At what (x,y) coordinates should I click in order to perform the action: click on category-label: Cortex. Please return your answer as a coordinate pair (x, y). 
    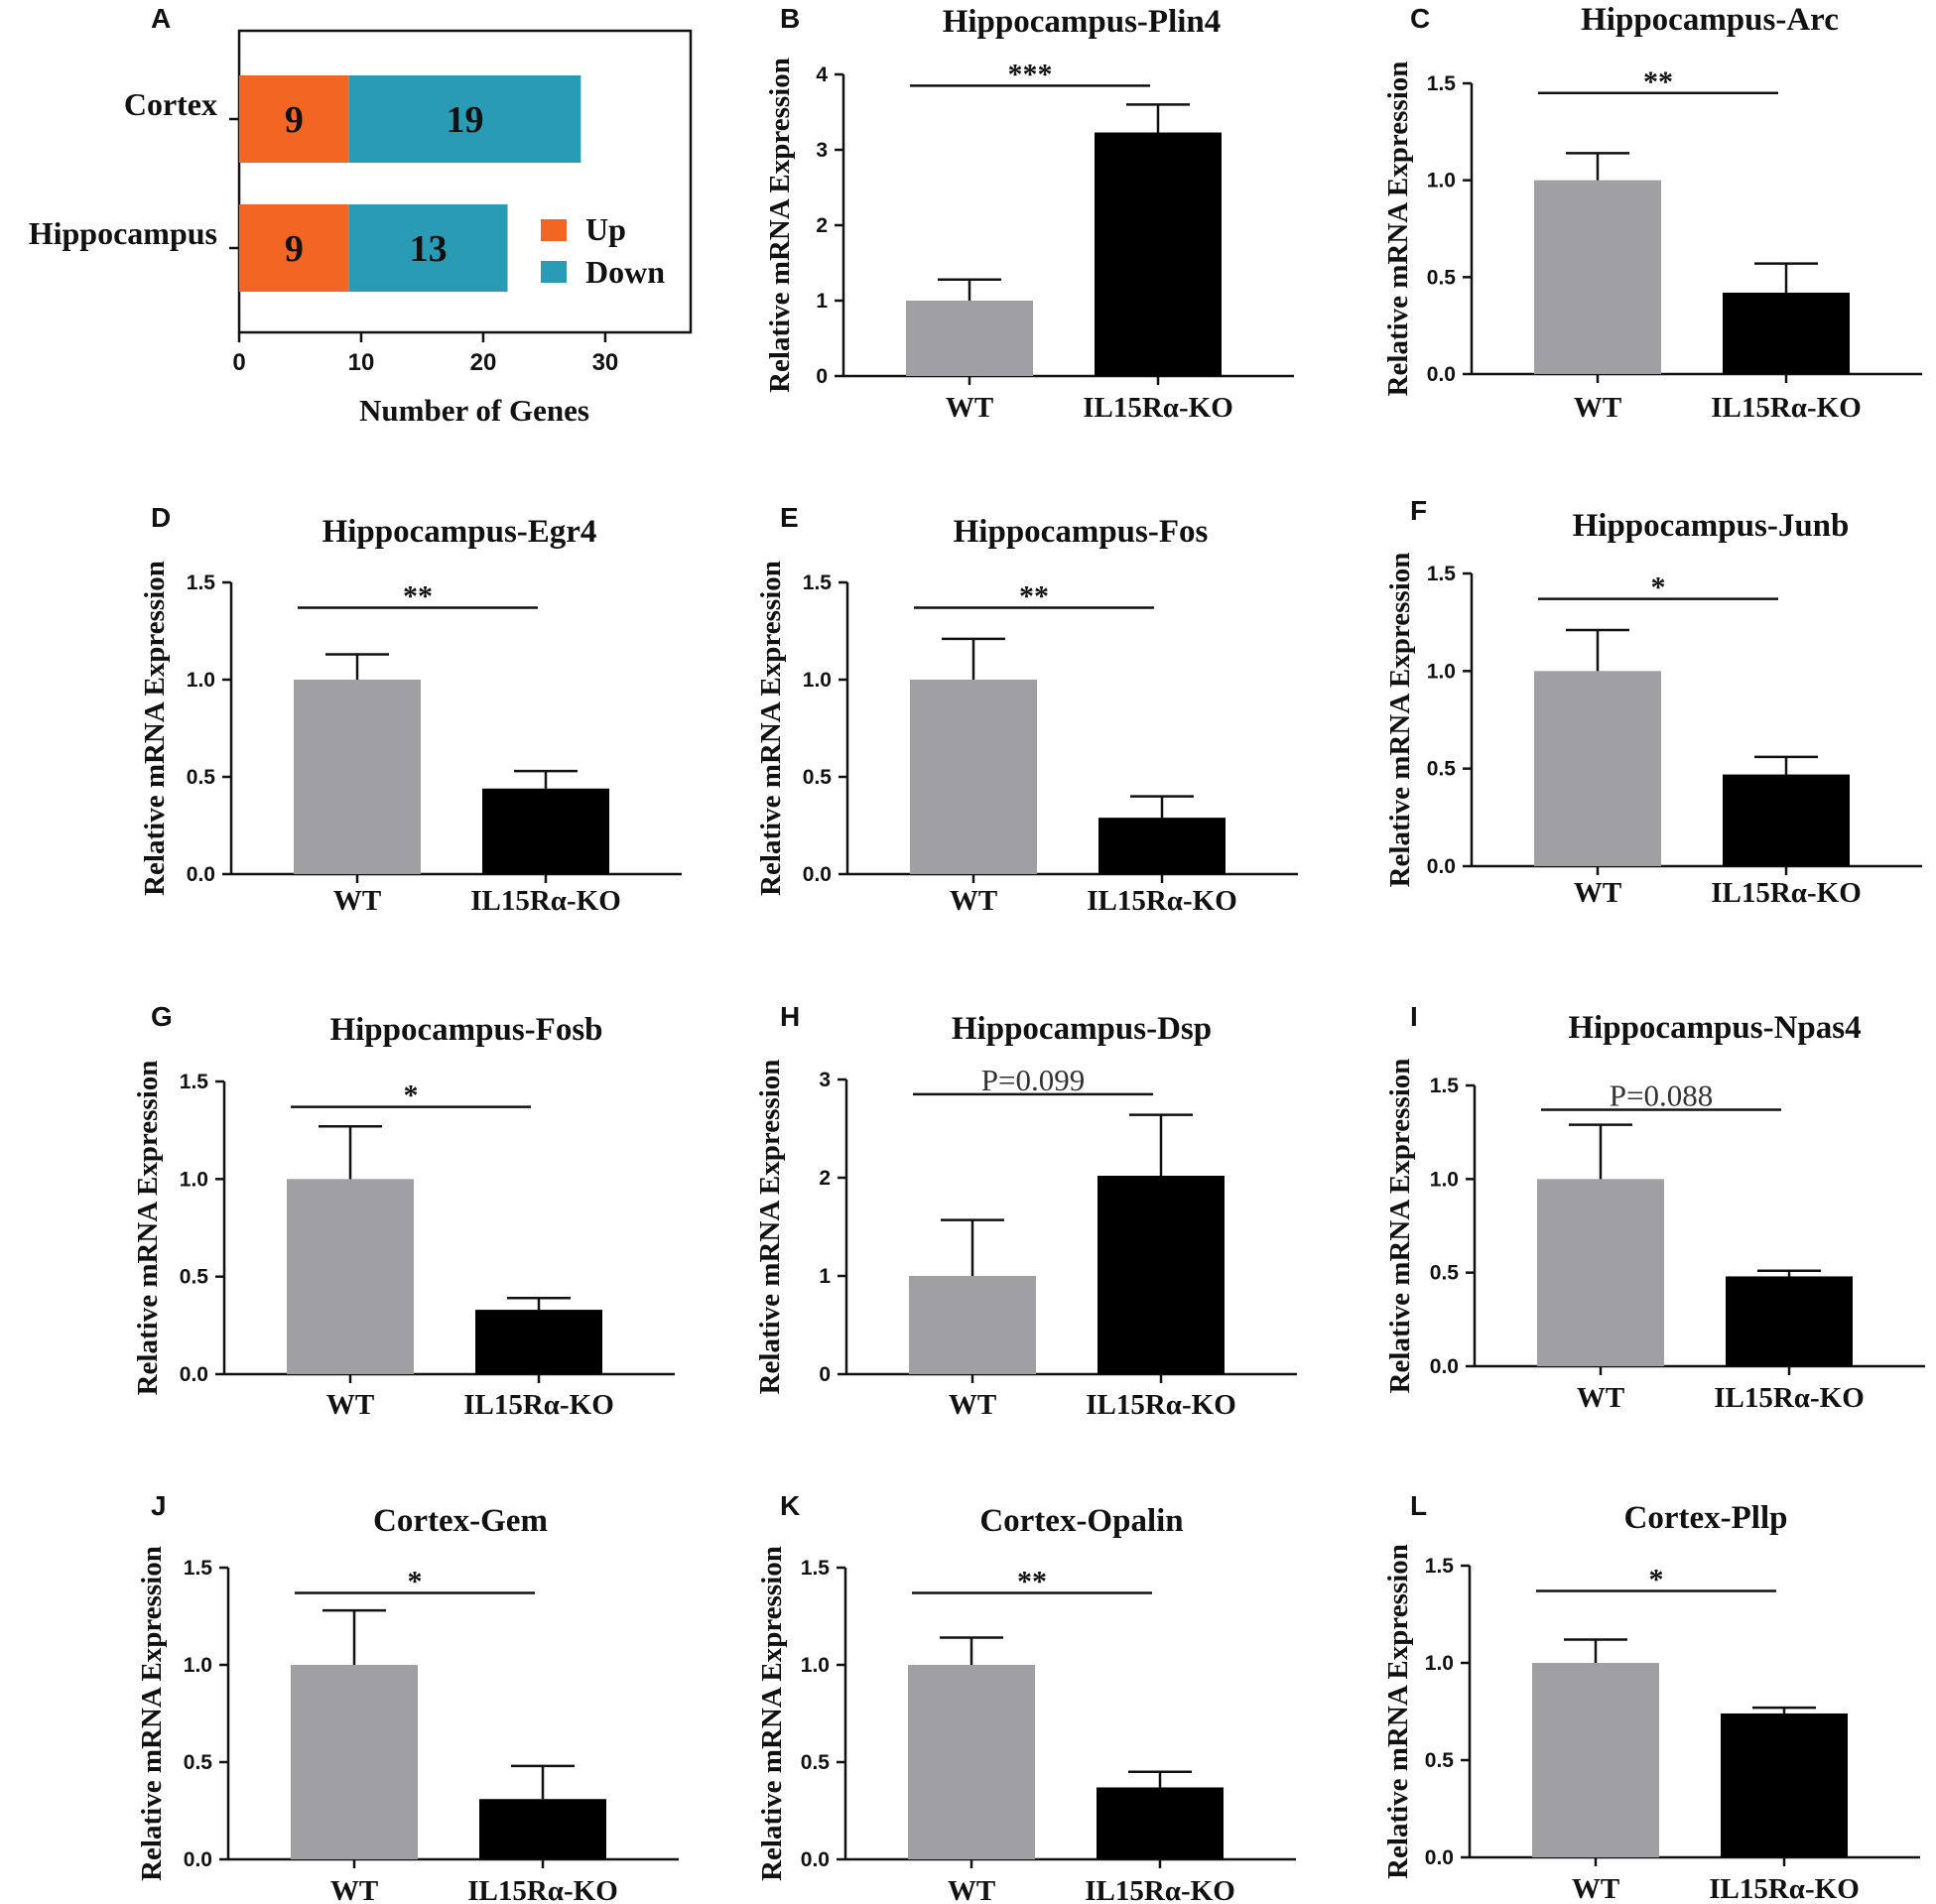
    Looking at the image, I should click on (171, 104).